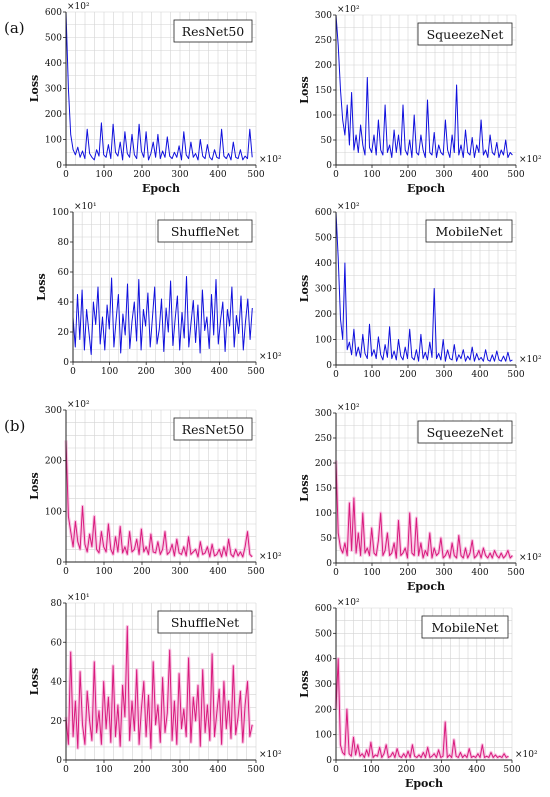  Describe the element at coordinates (14, 28) in the screenshot. I see `section-label-a: (a)` at that location.